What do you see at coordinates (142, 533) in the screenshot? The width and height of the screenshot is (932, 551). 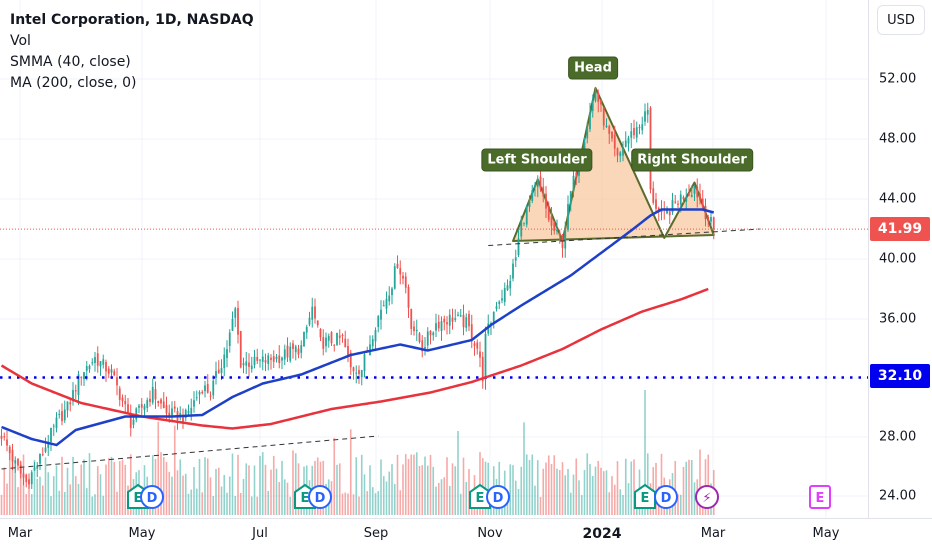 I see `time-tick: May` at bounding box center [142, 533].